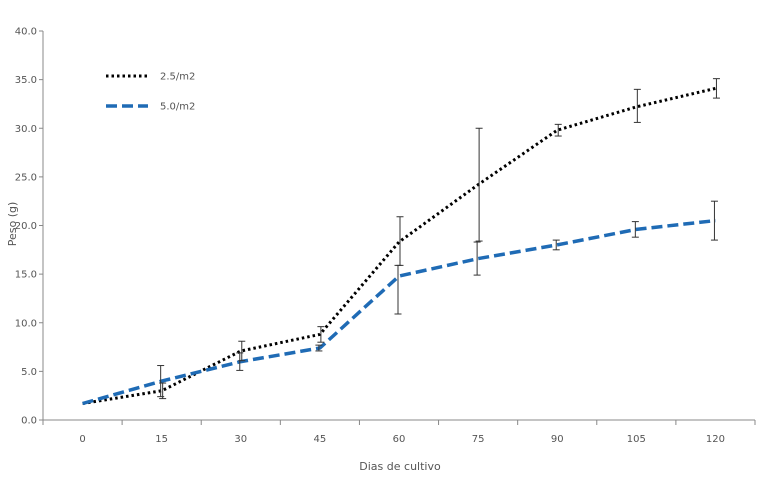 The width and height of the screenshot is (770, 484). What do you see at coordinates (26, 129) in the screenshot?
I see `y-tick-label: 30.0` at bounding box center [26, 129].